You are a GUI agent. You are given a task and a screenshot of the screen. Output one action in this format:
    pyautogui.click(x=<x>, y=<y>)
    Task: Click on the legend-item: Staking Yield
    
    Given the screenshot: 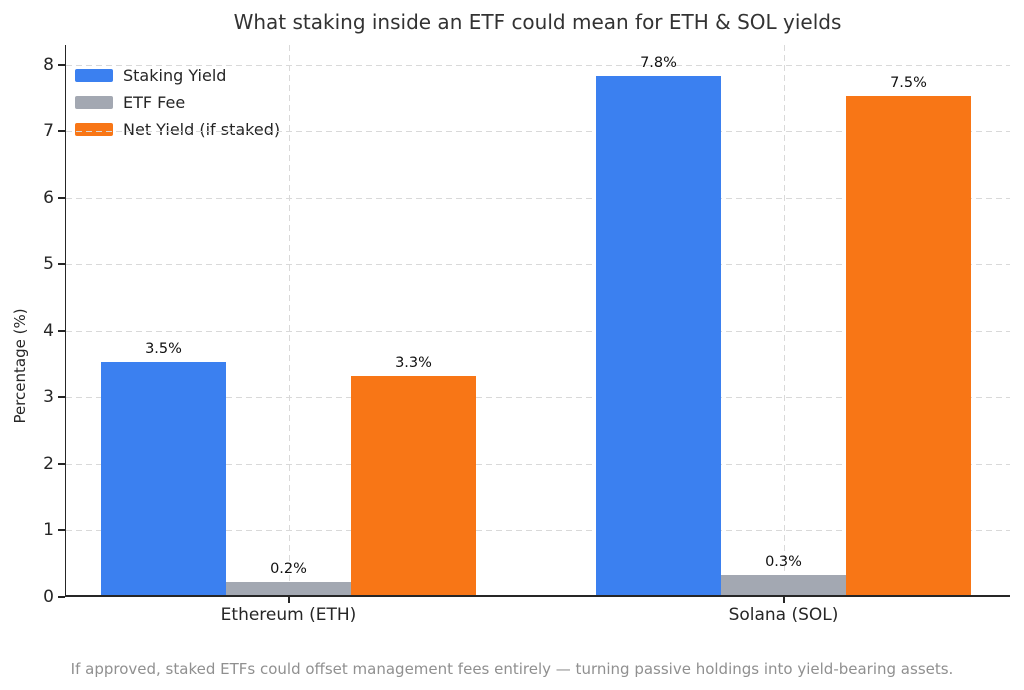 What is the action you would take?
    pyautogui.click(x=177, y=75)
    